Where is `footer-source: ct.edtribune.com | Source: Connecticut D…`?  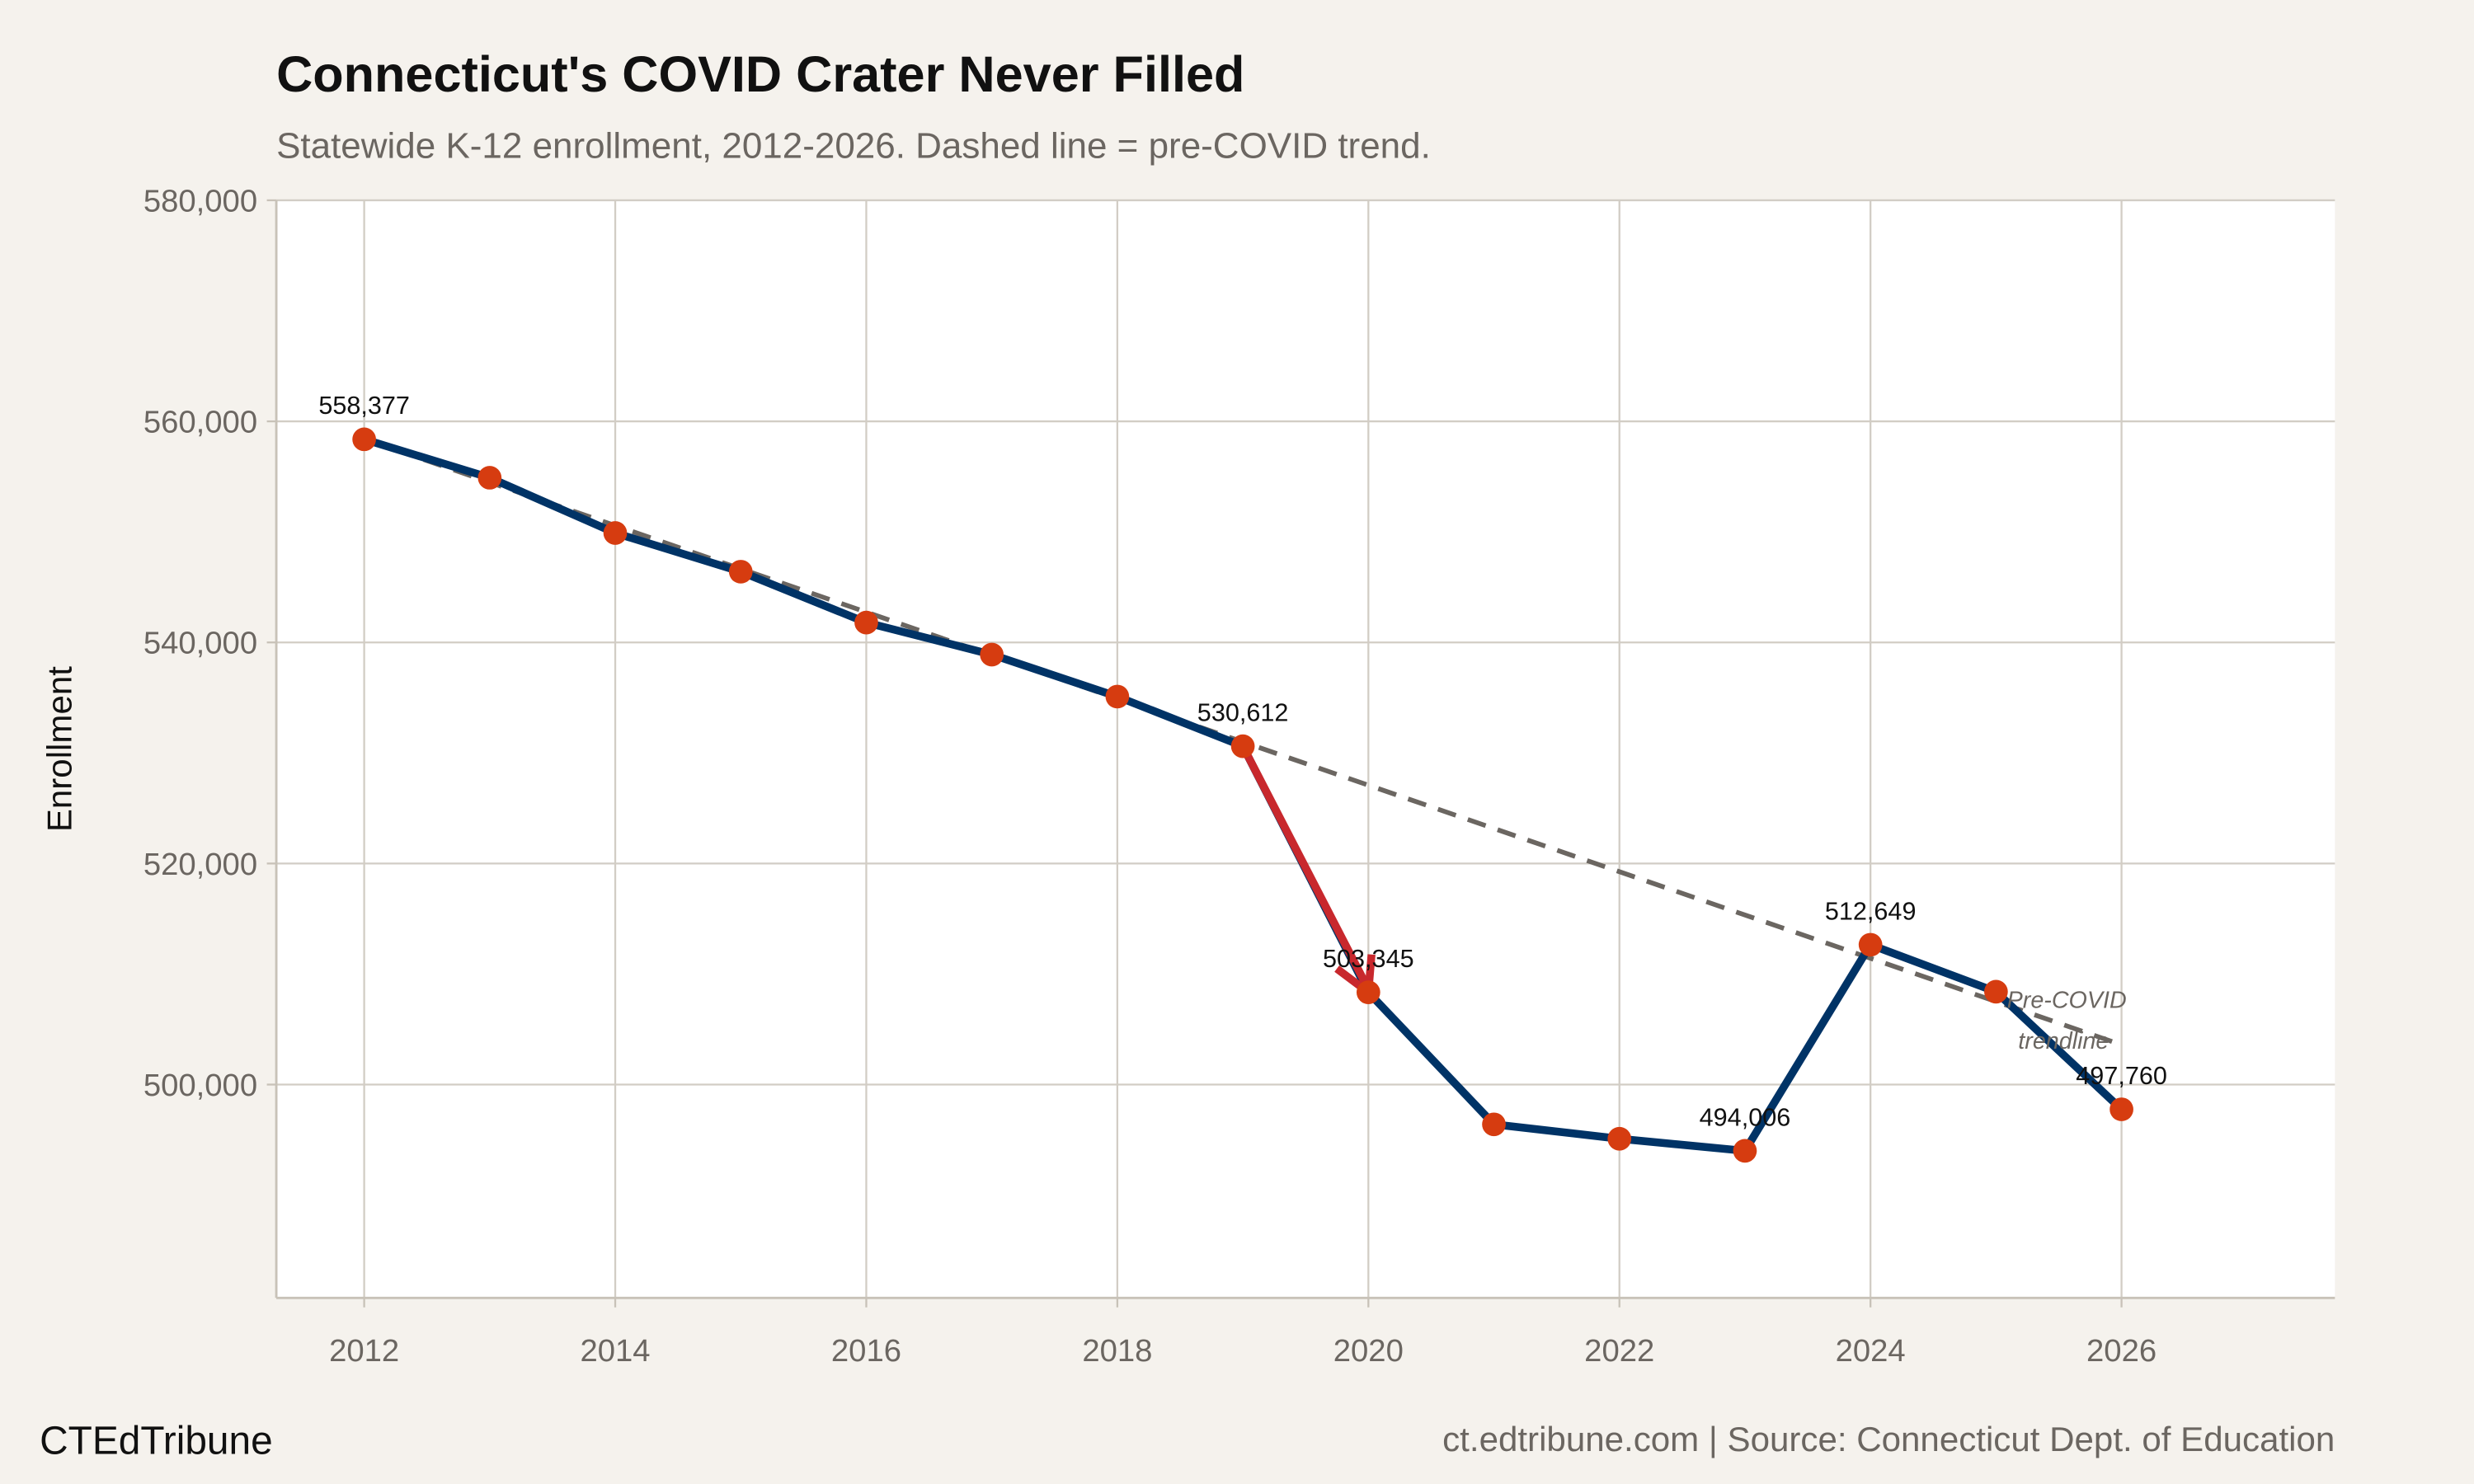
footer-source: ct.edtribune.com | Source: Connecticut D… is located at coordinates (1888, 1439).